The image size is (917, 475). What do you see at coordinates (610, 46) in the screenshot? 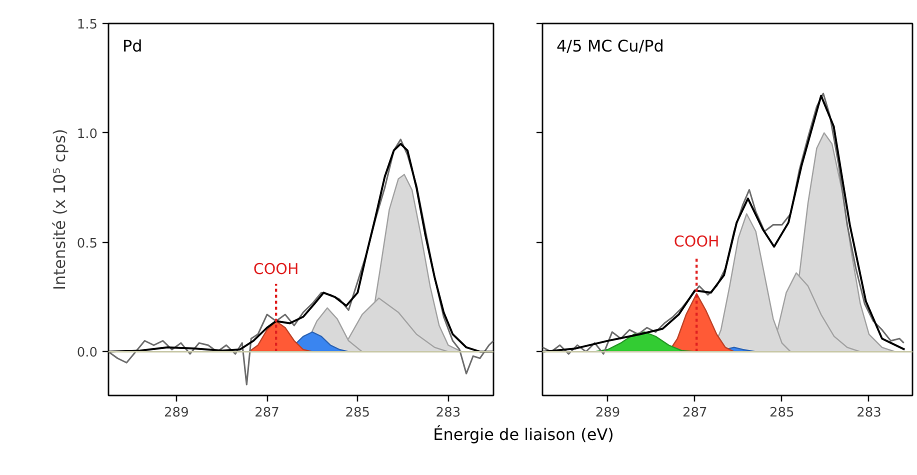
I see `text: 4/5 MC Cu/Pd` at bounding box center [610, 46].